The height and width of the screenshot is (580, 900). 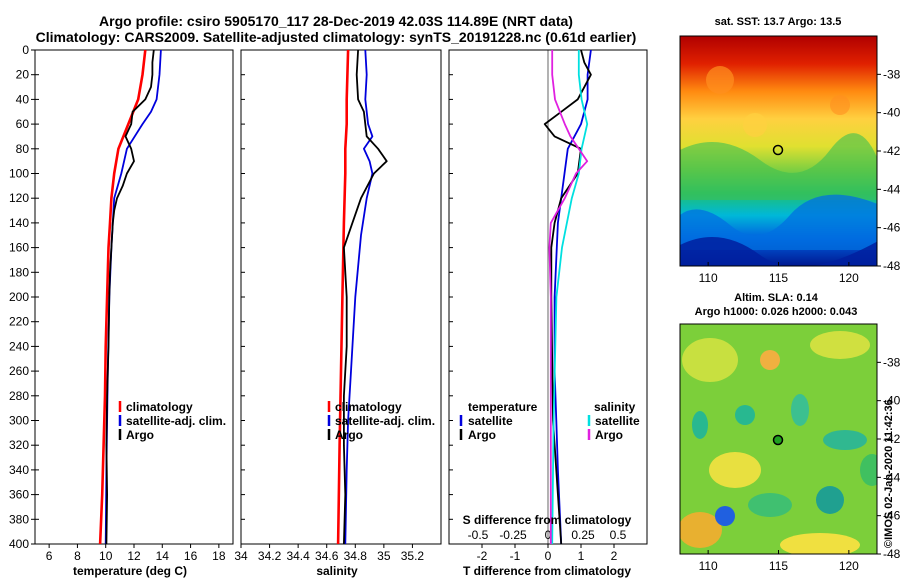 What do you see at coordinates (384, 556) in the screenshot?
I see `x-tick-label: 35` at bounding box center [384, 556].